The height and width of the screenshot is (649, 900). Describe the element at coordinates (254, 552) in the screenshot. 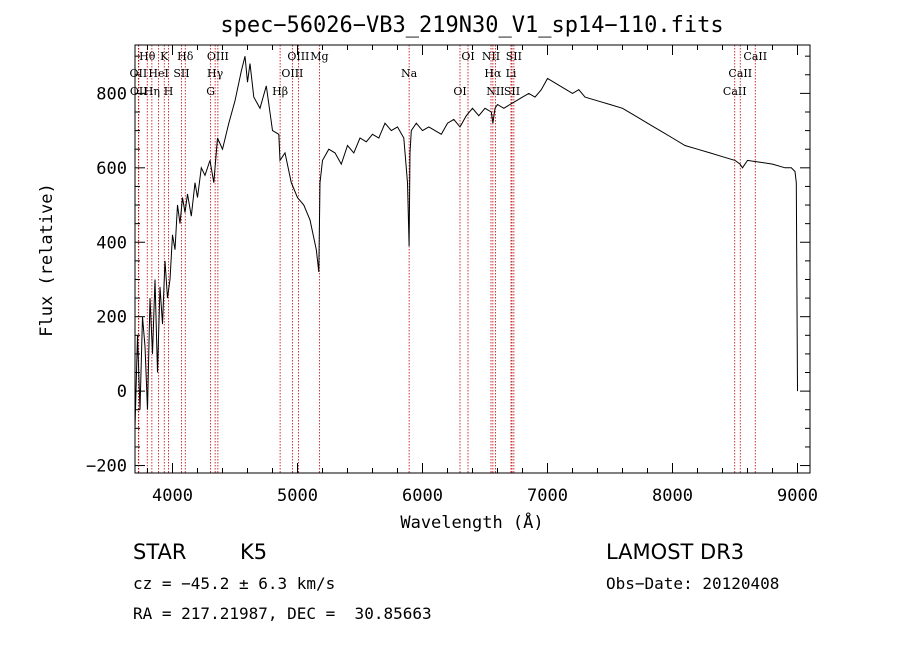

I see `object-subclass: K5` at that location.